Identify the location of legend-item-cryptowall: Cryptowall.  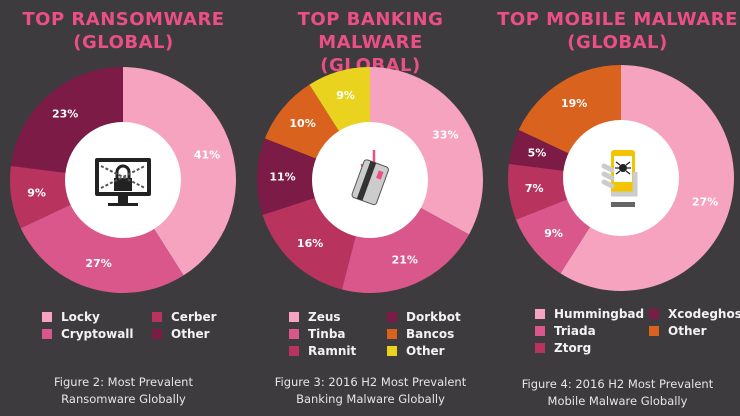
(88, 334).